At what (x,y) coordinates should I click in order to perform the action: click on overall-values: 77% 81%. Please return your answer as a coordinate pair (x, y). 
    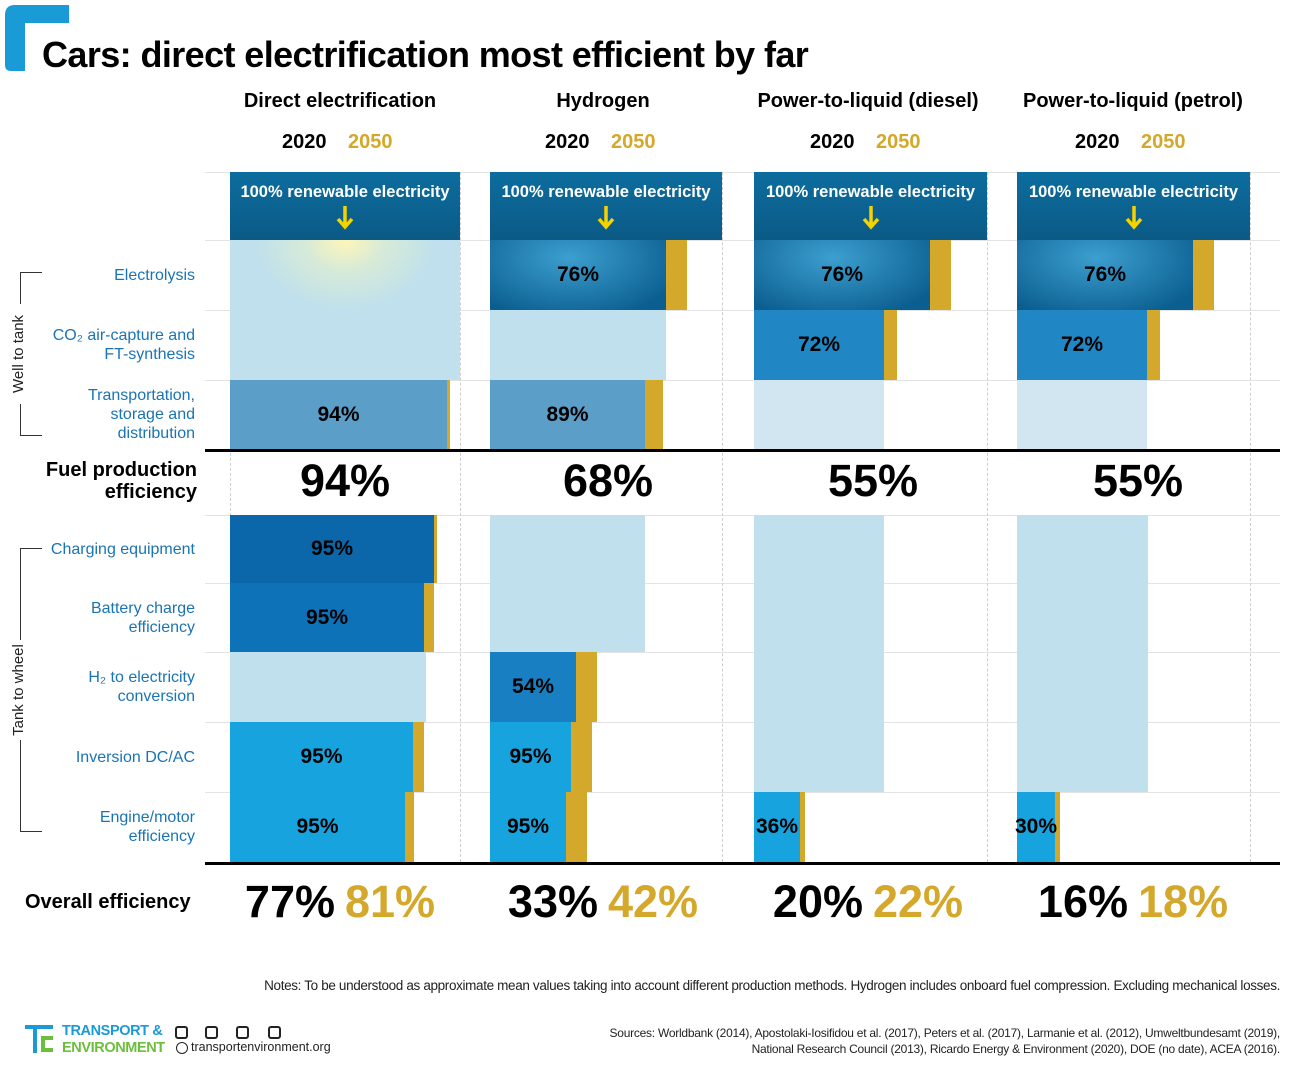
    Looking at the image, I should click on (340, 902).